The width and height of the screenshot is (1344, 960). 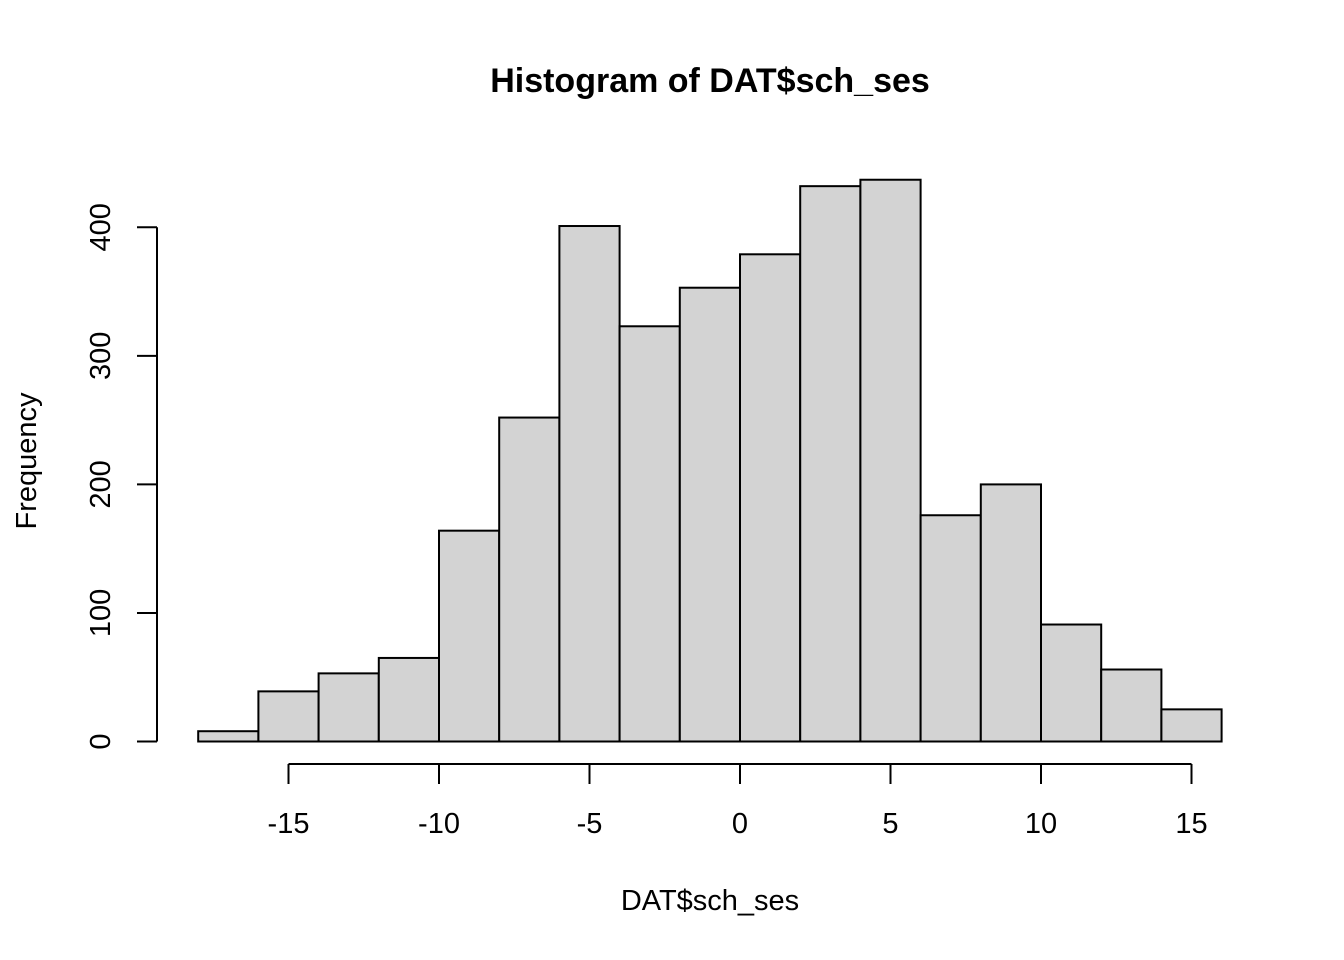 What do you see at coordinates (740, 824) in the screenshot?
I see `x-tick-label: 0` at bounding box center [740, 824].